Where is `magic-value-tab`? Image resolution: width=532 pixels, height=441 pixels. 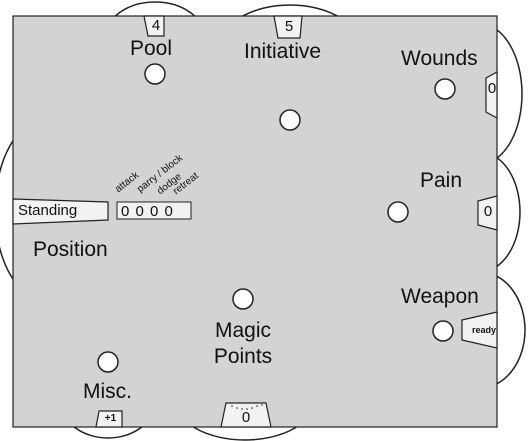
magic-value-tab is located at coordinates (246, 415).